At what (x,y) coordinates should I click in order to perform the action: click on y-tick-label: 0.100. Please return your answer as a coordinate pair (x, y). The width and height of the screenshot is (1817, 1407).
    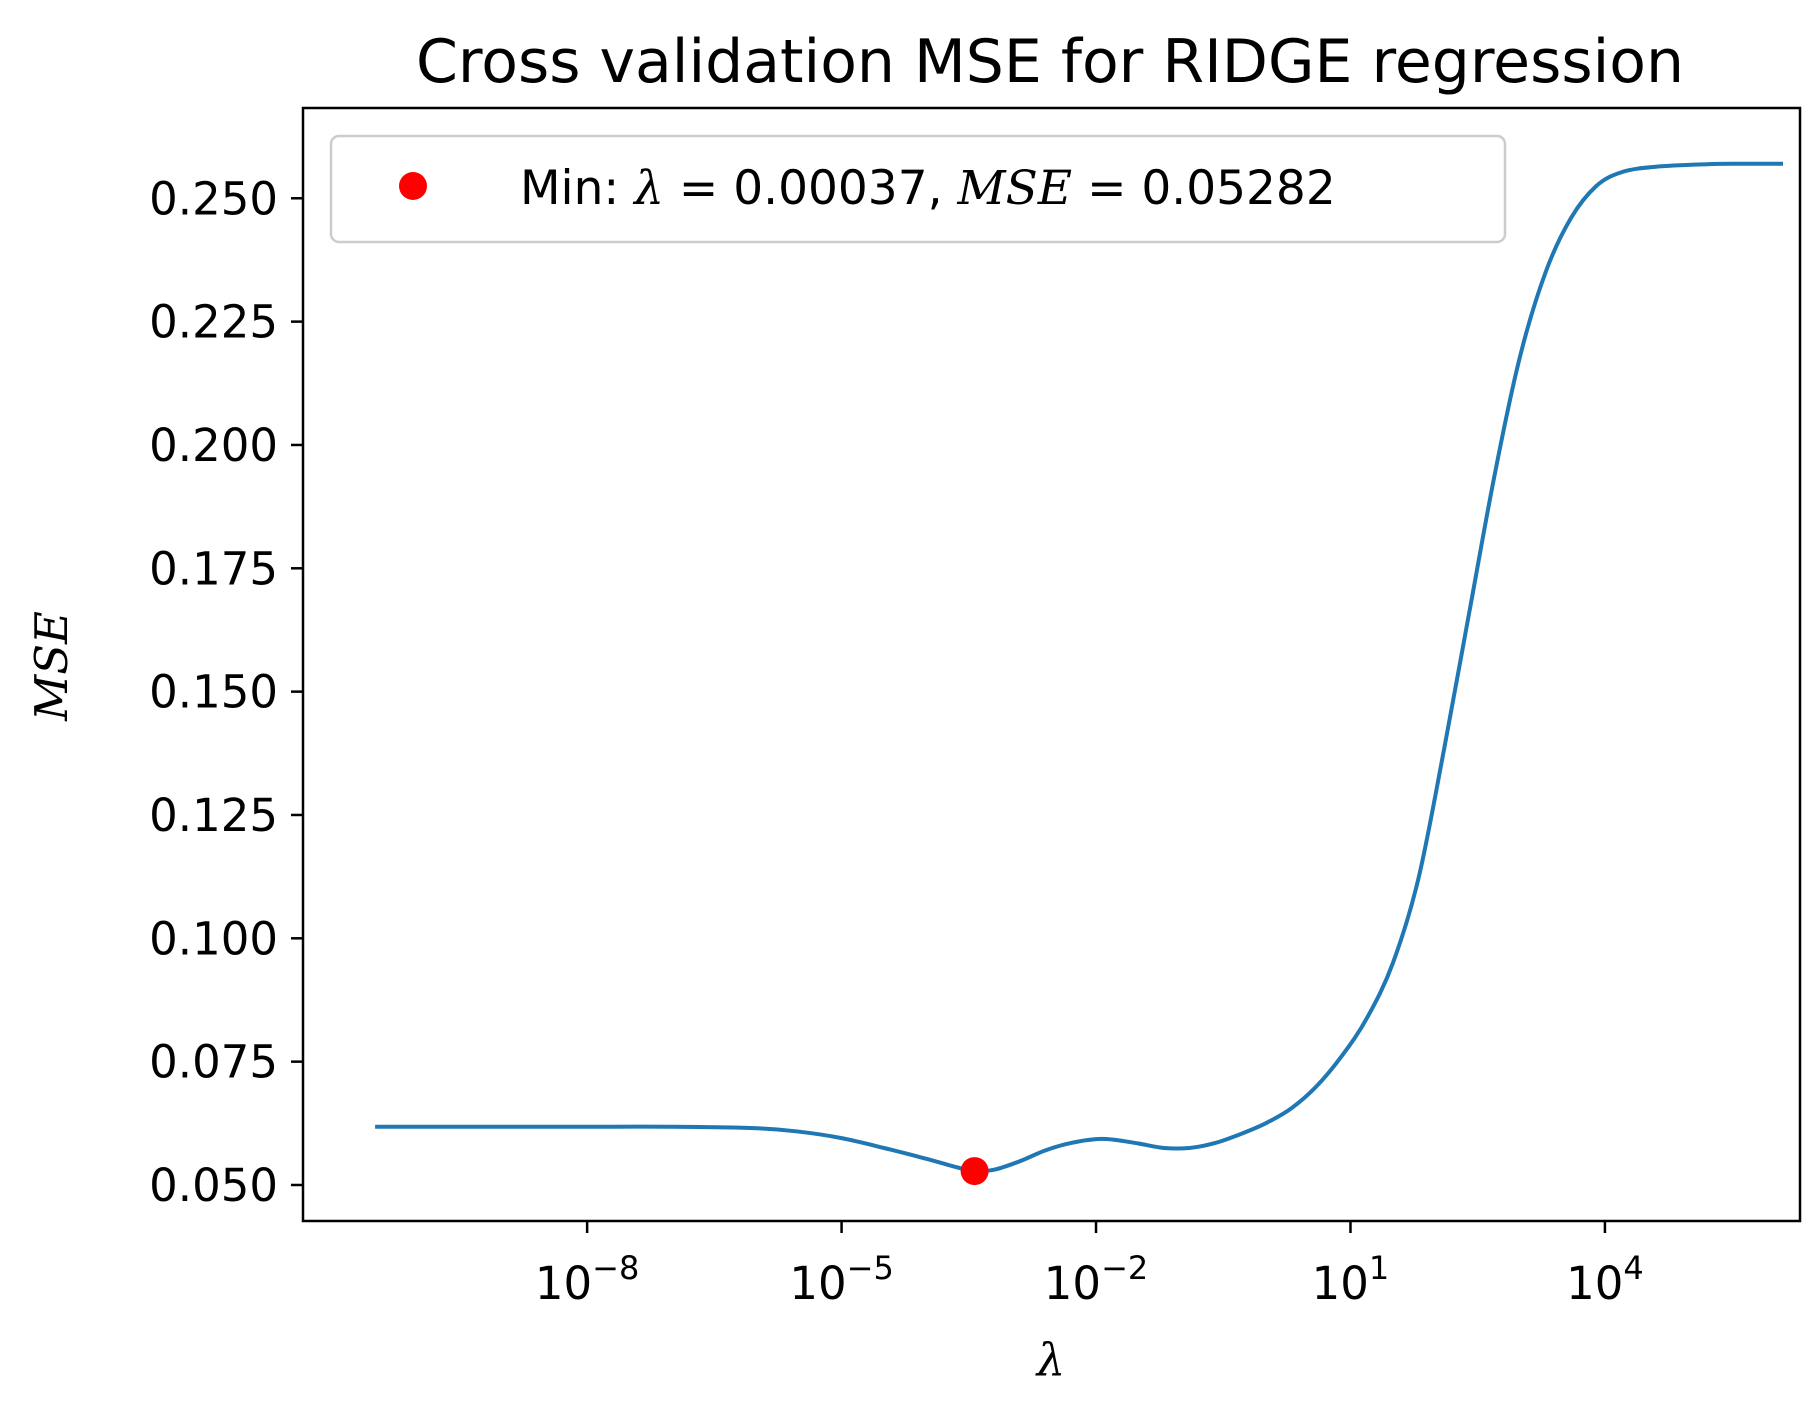
    Looking at the image, I should click on (213, 938).